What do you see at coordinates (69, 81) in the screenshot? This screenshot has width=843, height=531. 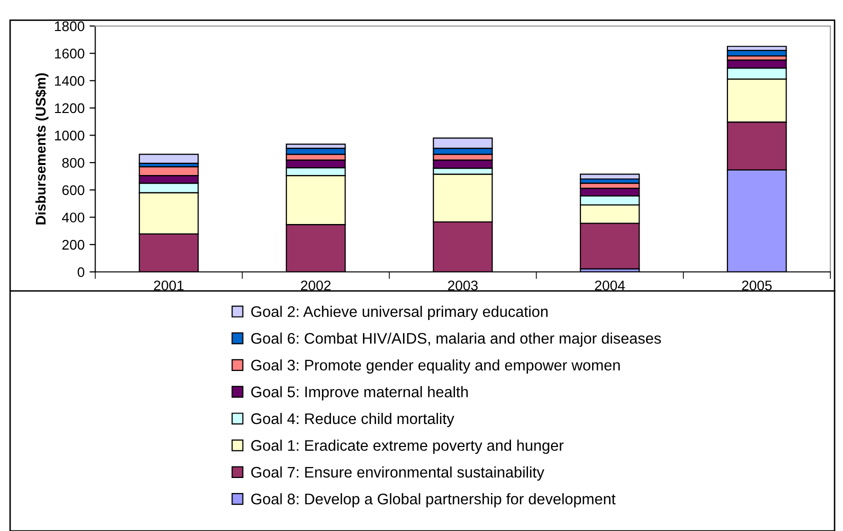 I see `y-tick-label: 1400` at bounding box center [69, 81].